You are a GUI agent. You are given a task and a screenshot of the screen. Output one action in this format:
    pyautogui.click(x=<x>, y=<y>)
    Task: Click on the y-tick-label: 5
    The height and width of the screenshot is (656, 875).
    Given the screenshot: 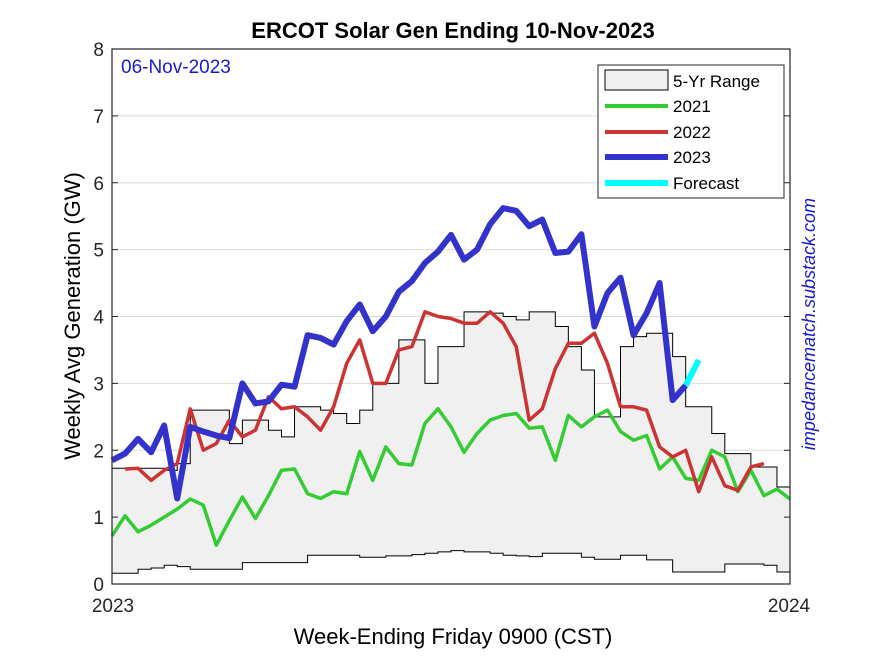 What is the action you would take?
    pyautogui.click(x=98, y=251)
    